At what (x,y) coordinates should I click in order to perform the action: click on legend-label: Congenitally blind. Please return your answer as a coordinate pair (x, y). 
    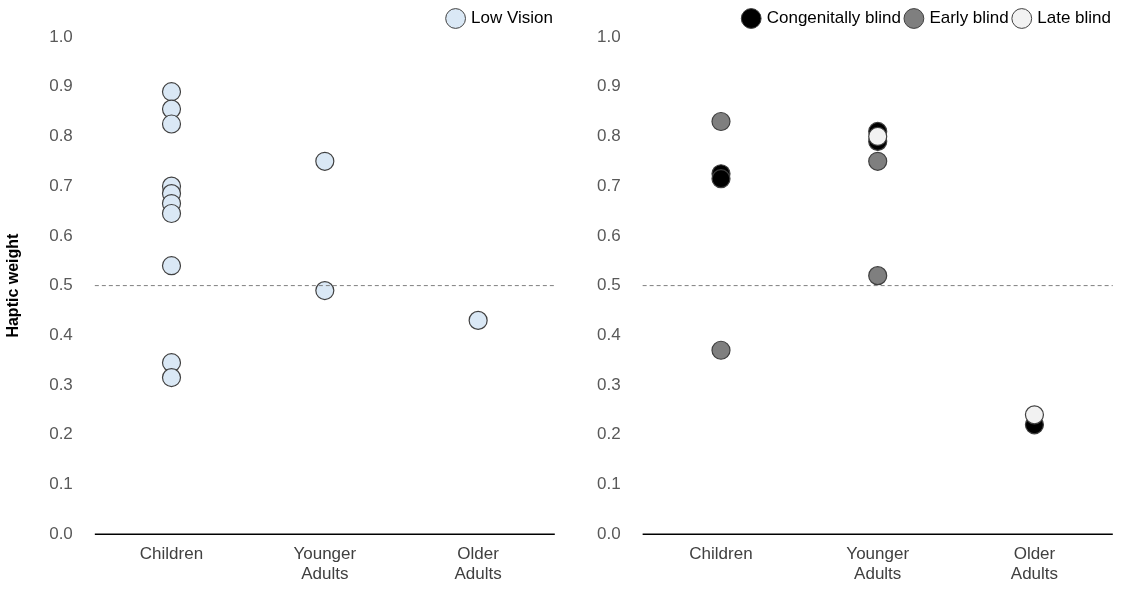
    Looking at the image, I should click on (833, 18).